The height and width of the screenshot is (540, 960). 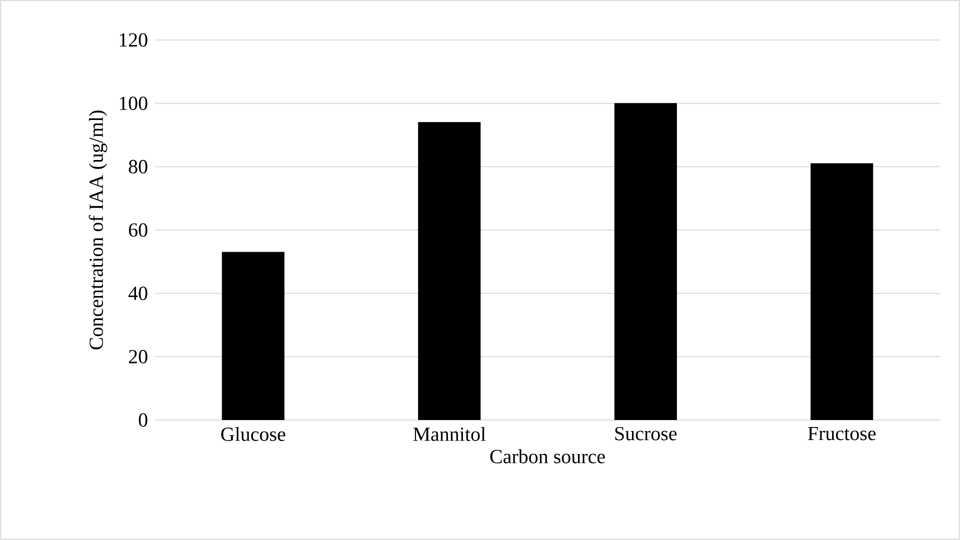 I want to click on y-tick-label: 40, so click(x=138, y=293).